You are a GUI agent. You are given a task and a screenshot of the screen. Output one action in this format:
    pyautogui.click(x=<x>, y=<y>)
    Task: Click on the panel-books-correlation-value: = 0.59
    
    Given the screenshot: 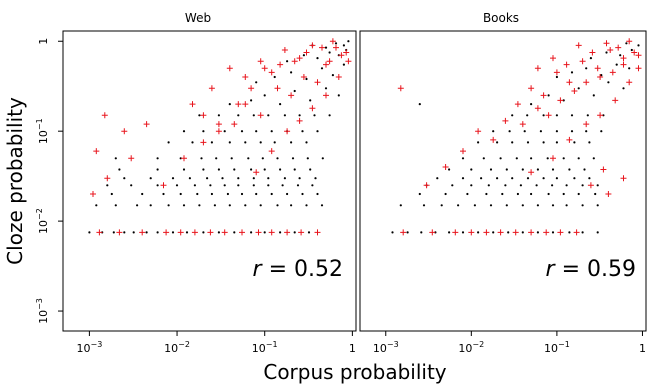 What is the action you would take?
    pyautogui.click(x=595, y=269)
    